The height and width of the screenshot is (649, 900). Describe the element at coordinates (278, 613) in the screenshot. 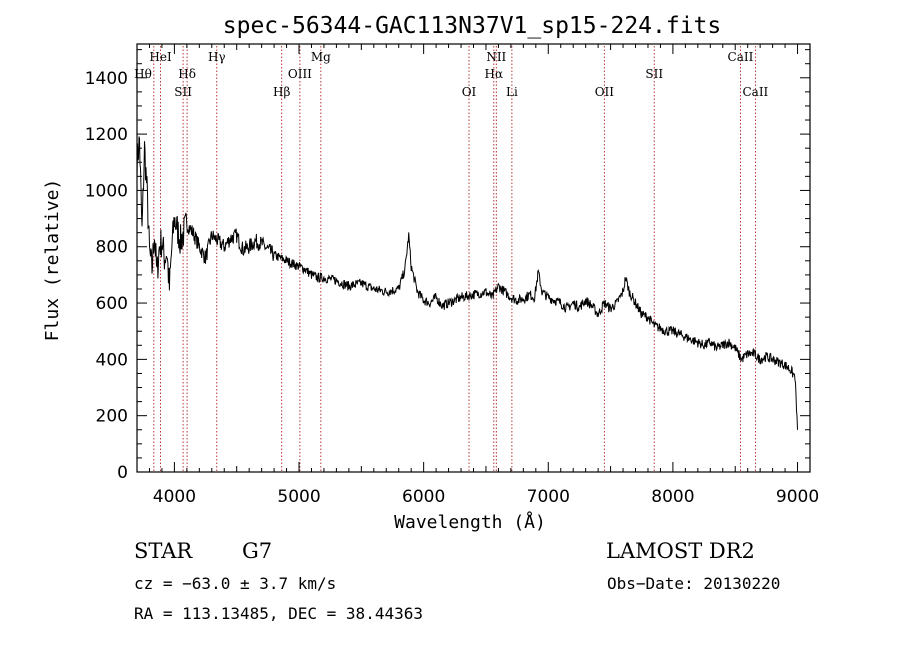

I see `sky-coordinates: RA = 113.13485, DEC = 38.44363` at that location.